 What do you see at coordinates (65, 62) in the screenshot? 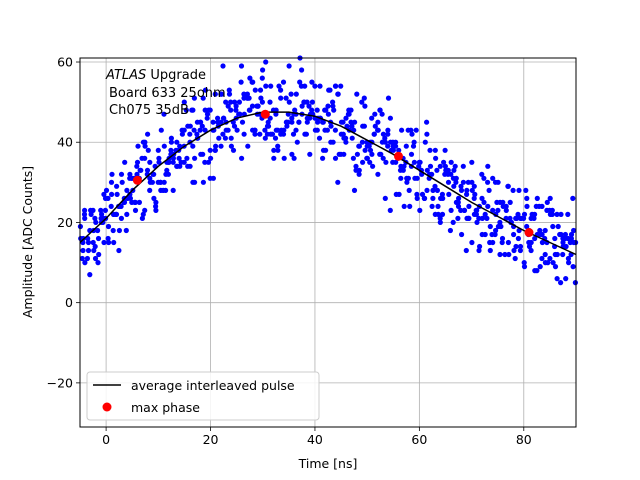
I see `y-tick-label: 60` at bounding box center [65, 62].